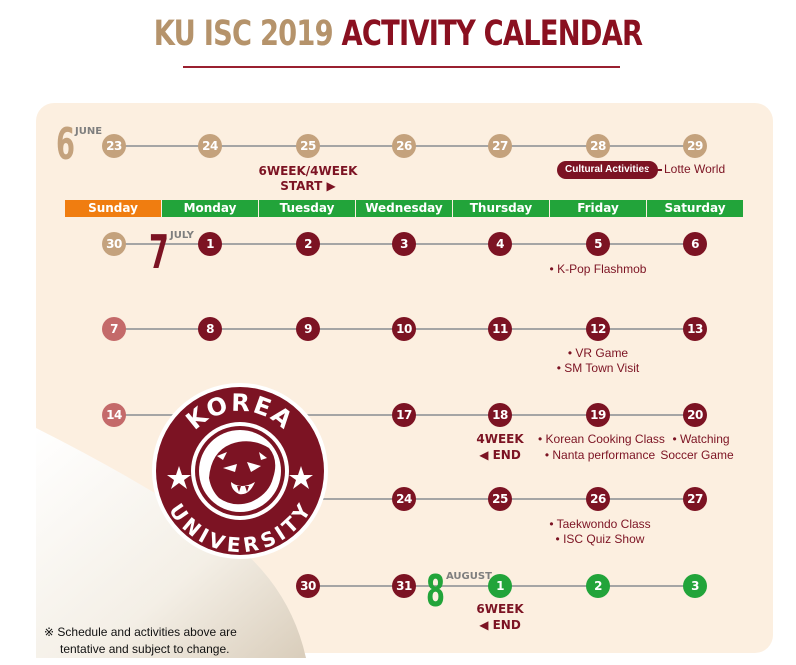  What do you see at coordinates (114, 415) in the screenshot?
I see `date-circle: 14` at bounding box center [114, 415].